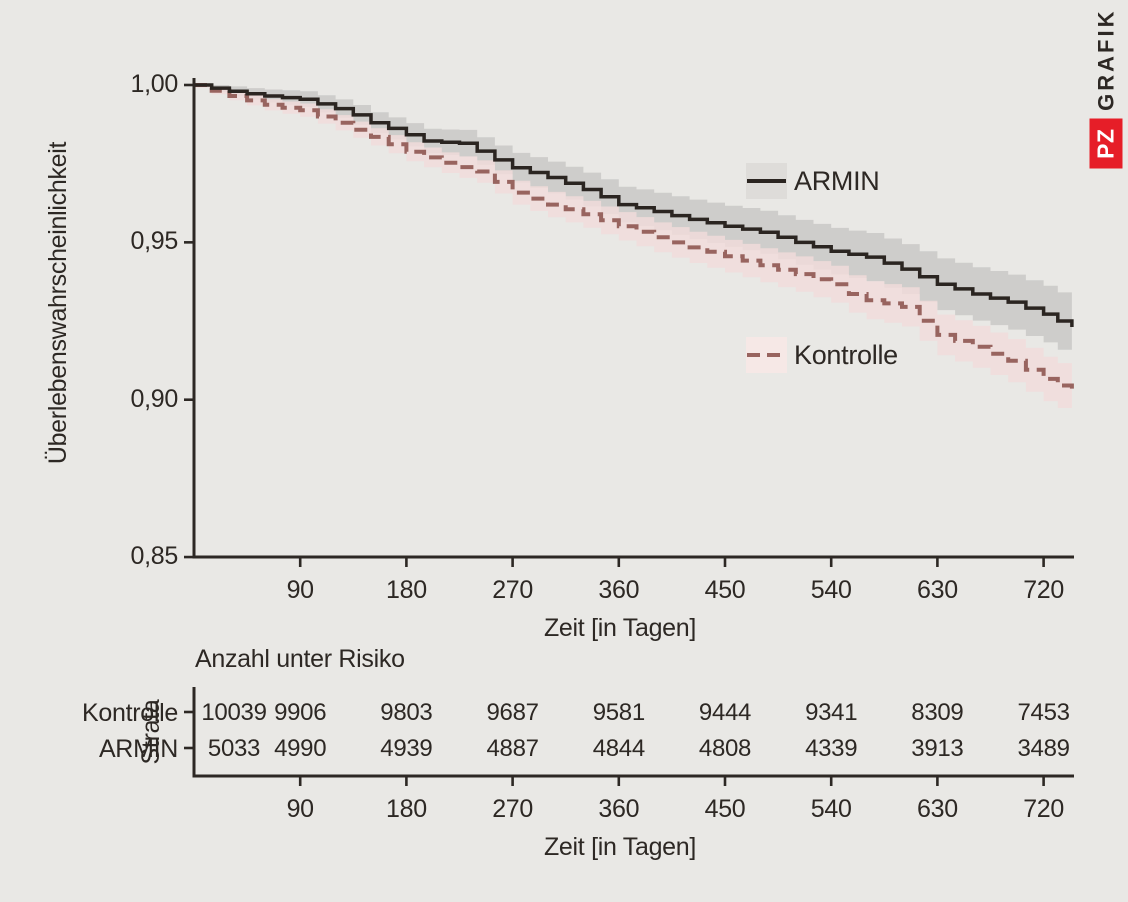  What do you see at coordinates (1043, 809) in the screenshot?
I see `risk-x-tick-label: 720` at bounding box center [1043, 809].